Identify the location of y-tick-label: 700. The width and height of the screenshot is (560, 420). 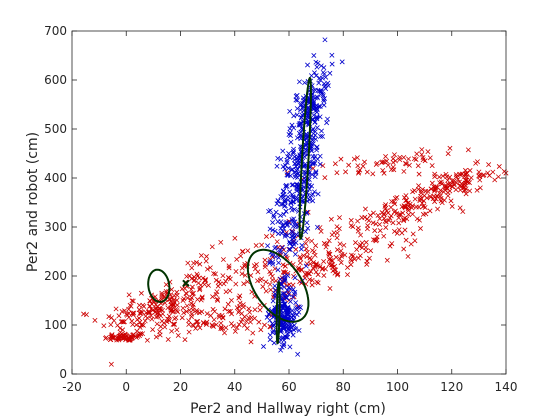
(55, 31).